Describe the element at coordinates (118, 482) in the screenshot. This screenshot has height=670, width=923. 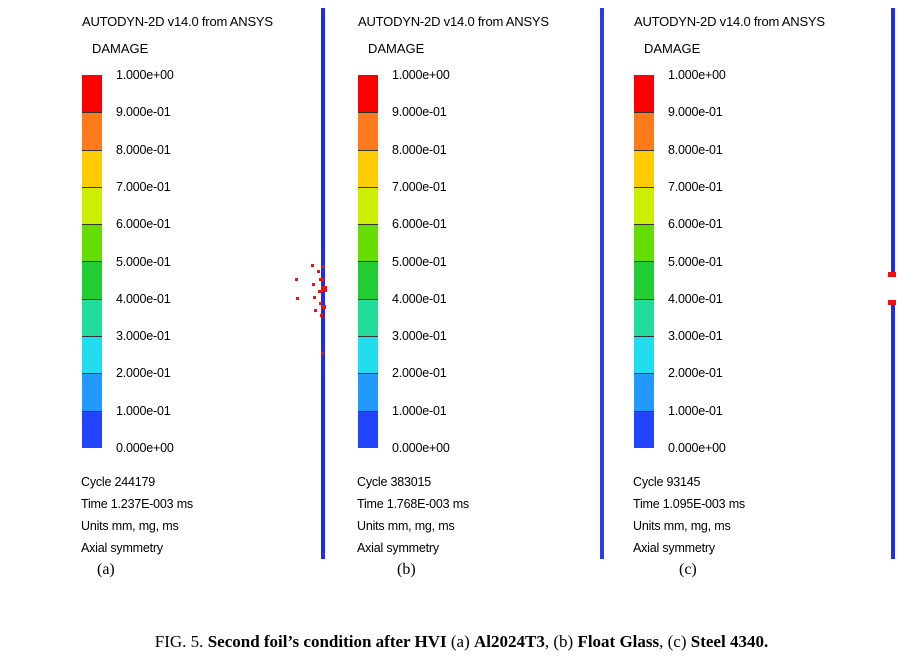
I see `cycle-text: Cycle 244179` at that location.